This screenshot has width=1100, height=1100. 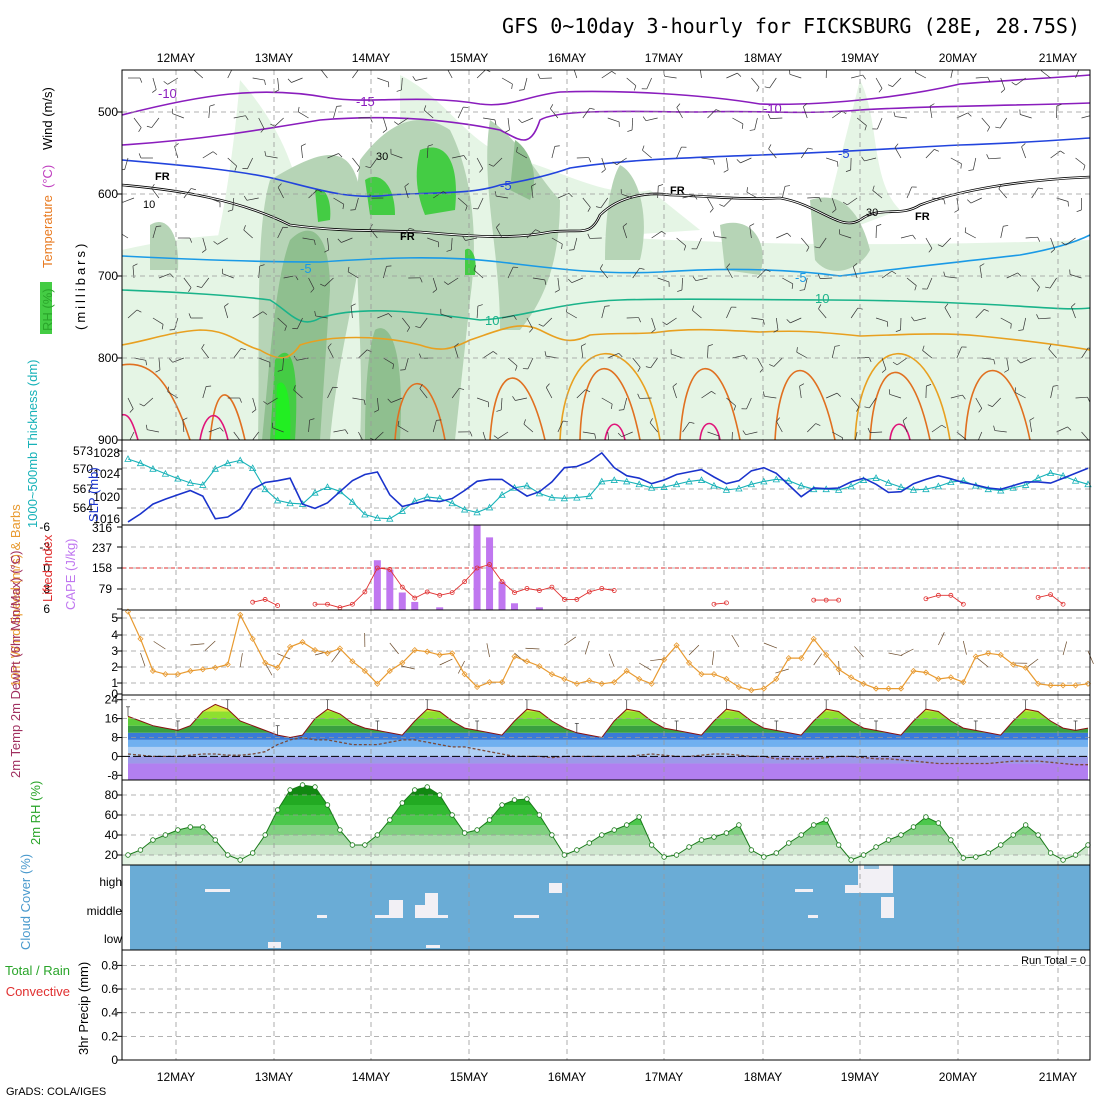 What do you see at coordinates (108, 440) in the screenshot?
I see `y-tick-label: 900` at bounding box center [108, 440].